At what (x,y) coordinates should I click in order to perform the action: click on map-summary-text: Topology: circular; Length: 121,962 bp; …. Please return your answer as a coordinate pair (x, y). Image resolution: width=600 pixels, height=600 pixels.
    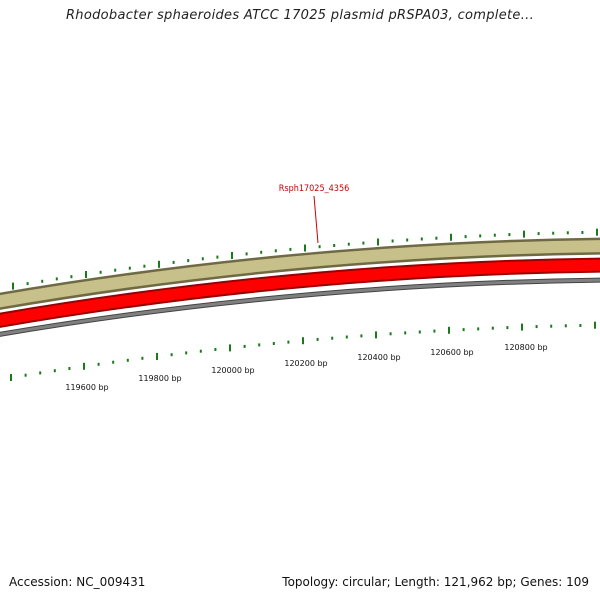
    Looking at the image, I should click on (435, 582).